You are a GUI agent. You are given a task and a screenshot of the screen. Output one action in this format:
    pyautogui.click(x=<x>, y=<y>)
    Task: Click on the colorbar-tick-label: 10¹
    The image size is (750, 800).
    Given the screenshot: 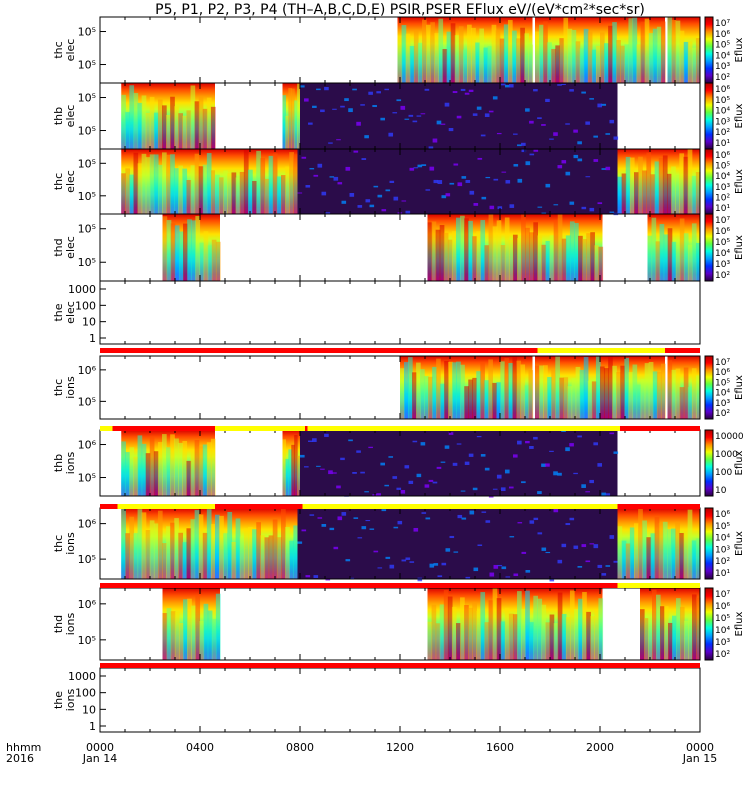 What is the action you would take?
    pyautogui.click(x=722, y=209)
    